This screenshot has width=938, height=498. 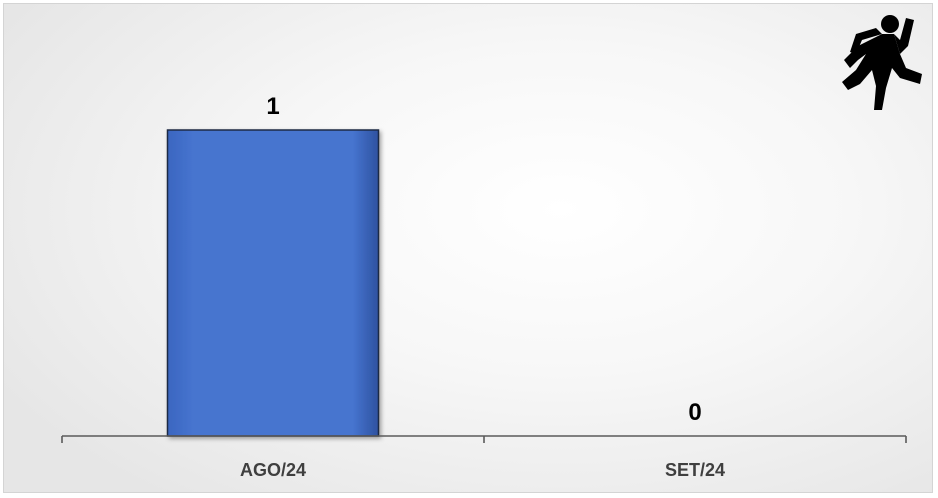 I want to click on bars-layer, so click(x=273, y=283).